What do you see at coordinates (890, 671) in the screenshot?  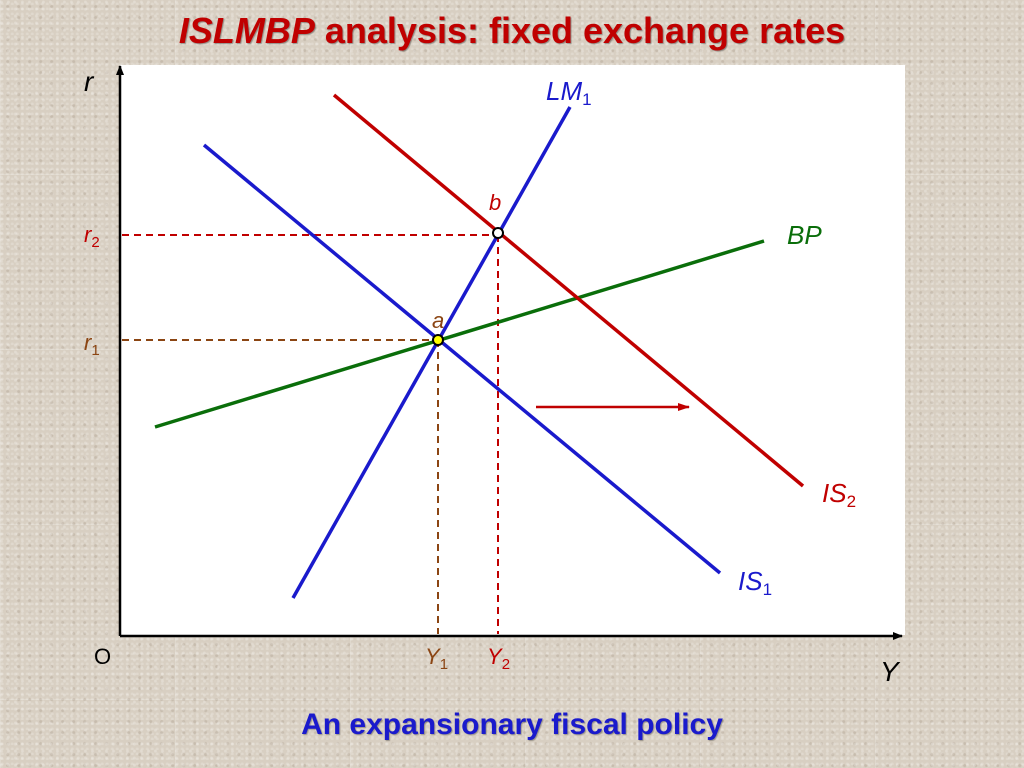 I see `x-axis-label: Y` at bounding box center [890, 671].